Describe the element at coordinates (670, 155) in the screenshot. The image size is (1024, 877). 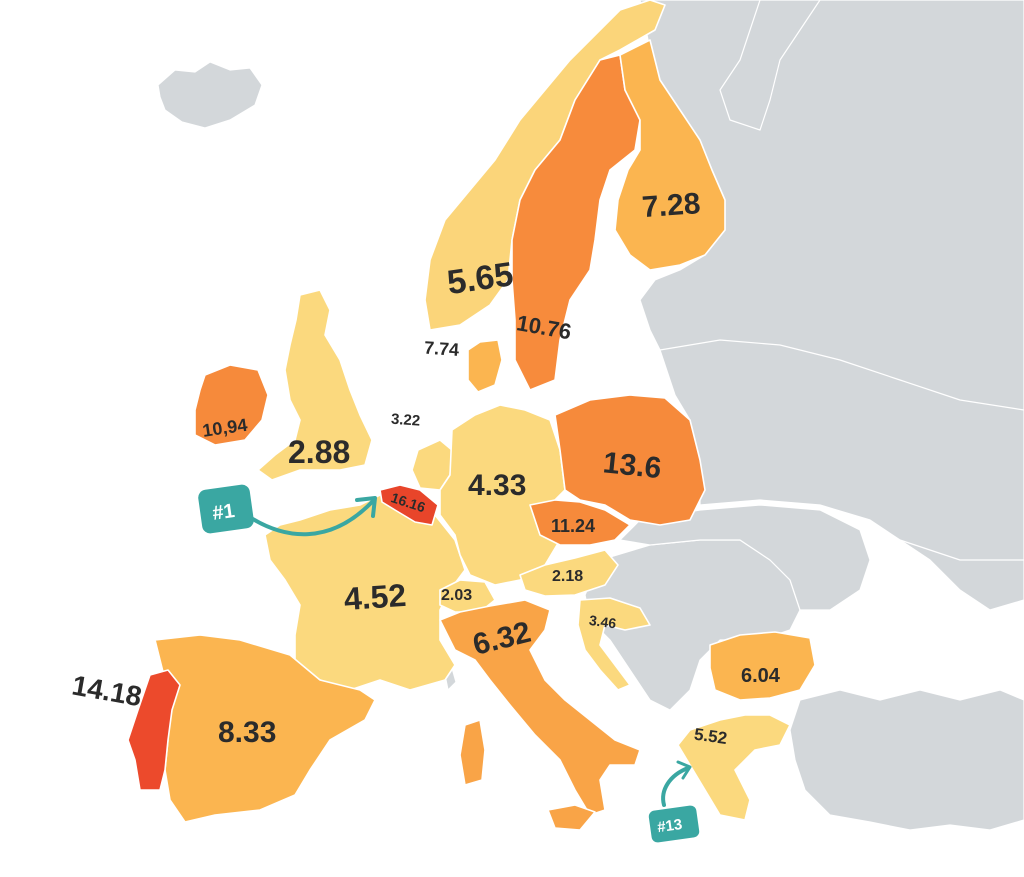
I see `country-finland` at that location.